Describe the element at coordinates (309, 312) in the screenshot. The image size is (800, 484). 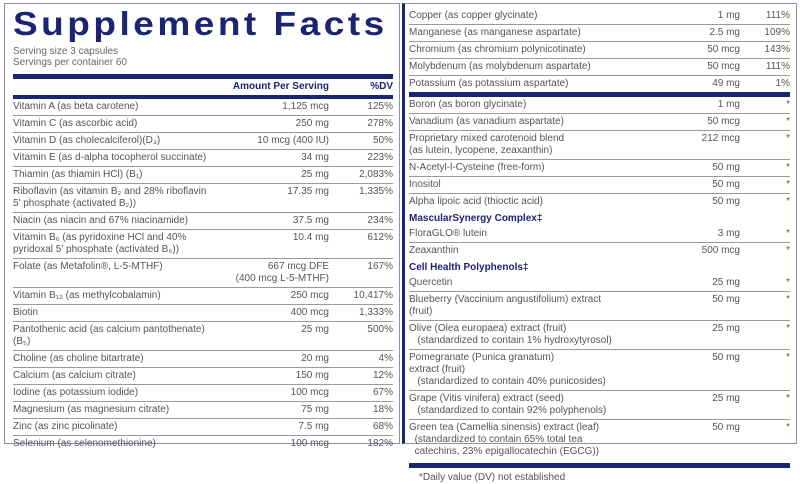
I see `nutrient-amount: 400 mcg` at that location.